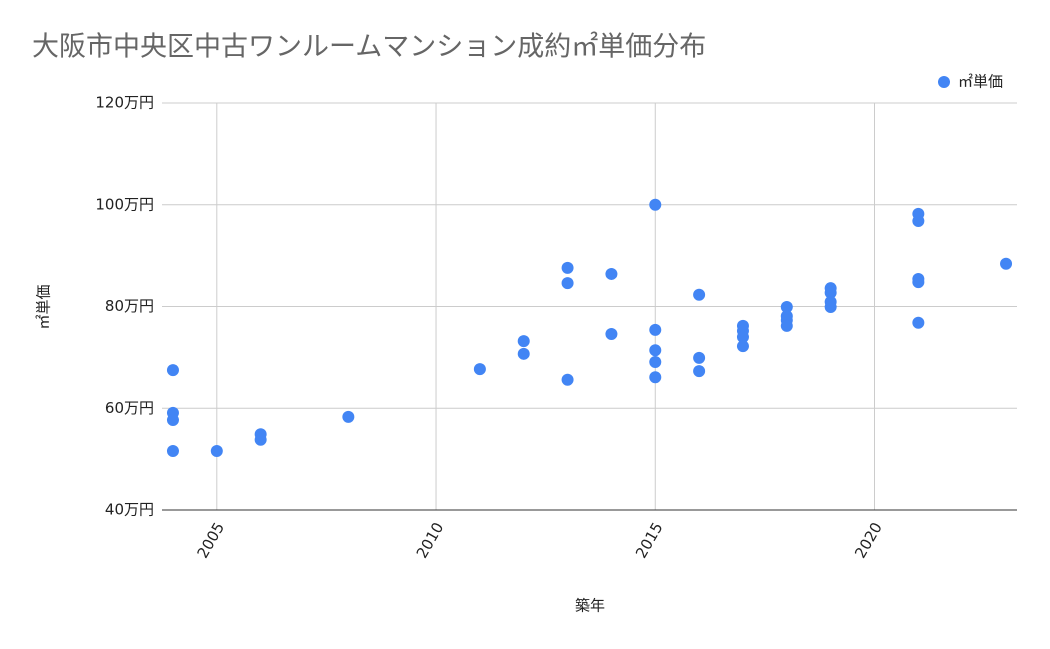 The width and height of the screenshot is (1050, 649). What do you see at coordinates (980, 82) in the screenshot?
I see `legend-label: ㎡単価` at bounding box center [980, 82].